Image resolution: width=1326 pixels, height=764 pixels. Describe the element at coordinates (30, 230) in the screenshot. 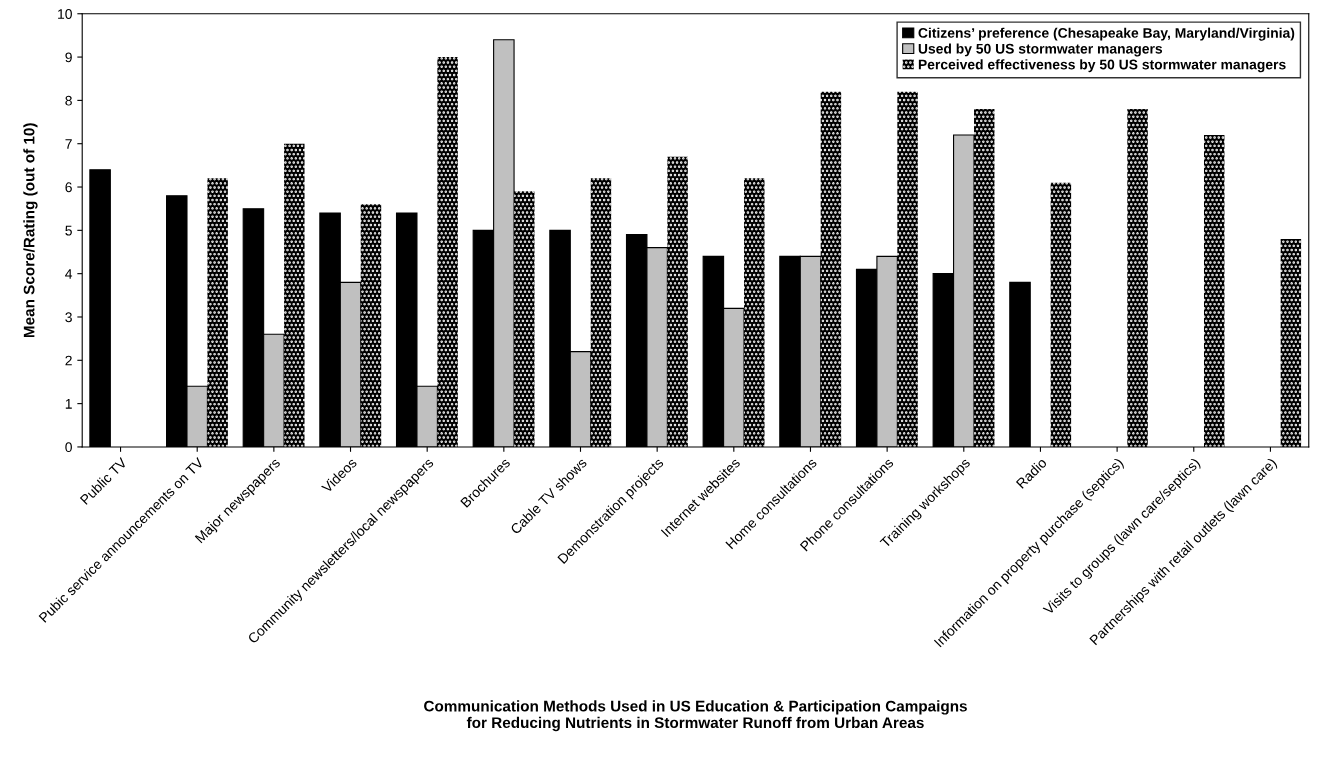

I see `y-axis-title: Mean Score/Rating (out of 10)` at that location.